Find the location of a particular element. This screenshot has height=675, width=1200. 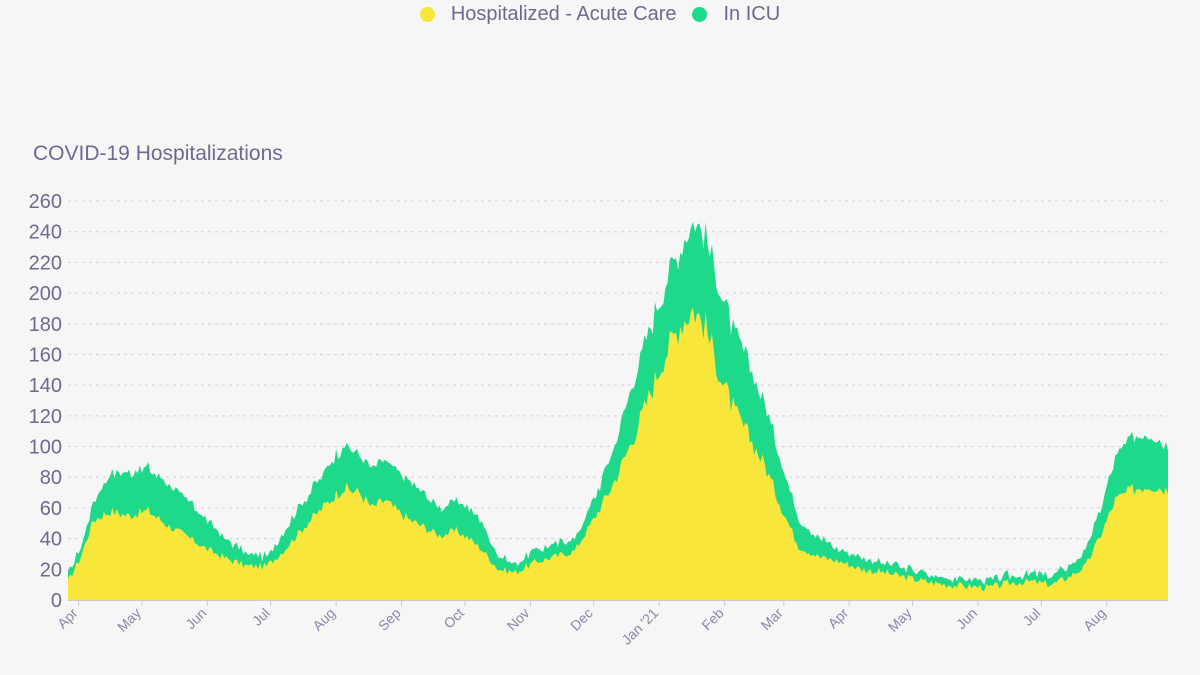

legend-item-icu: In ICU is located at coordinates (736, 14).